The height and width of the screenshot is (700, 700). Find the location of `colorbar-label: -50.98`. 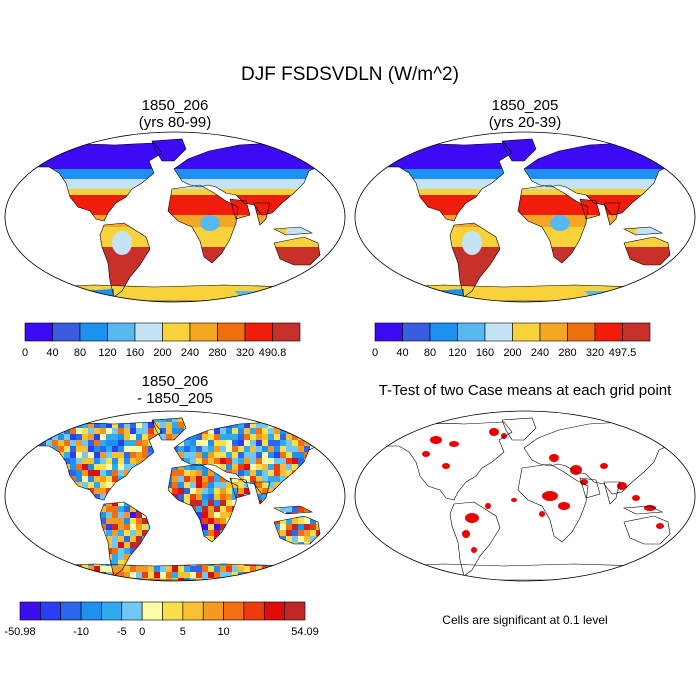

colorbar-label: -50.98 is located at coordinates (19, 632).